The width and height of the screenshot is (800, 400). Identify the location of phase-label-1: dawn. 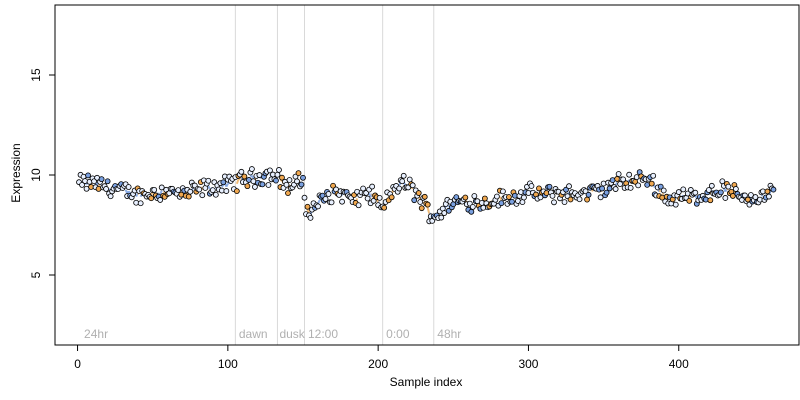
(253, 334).